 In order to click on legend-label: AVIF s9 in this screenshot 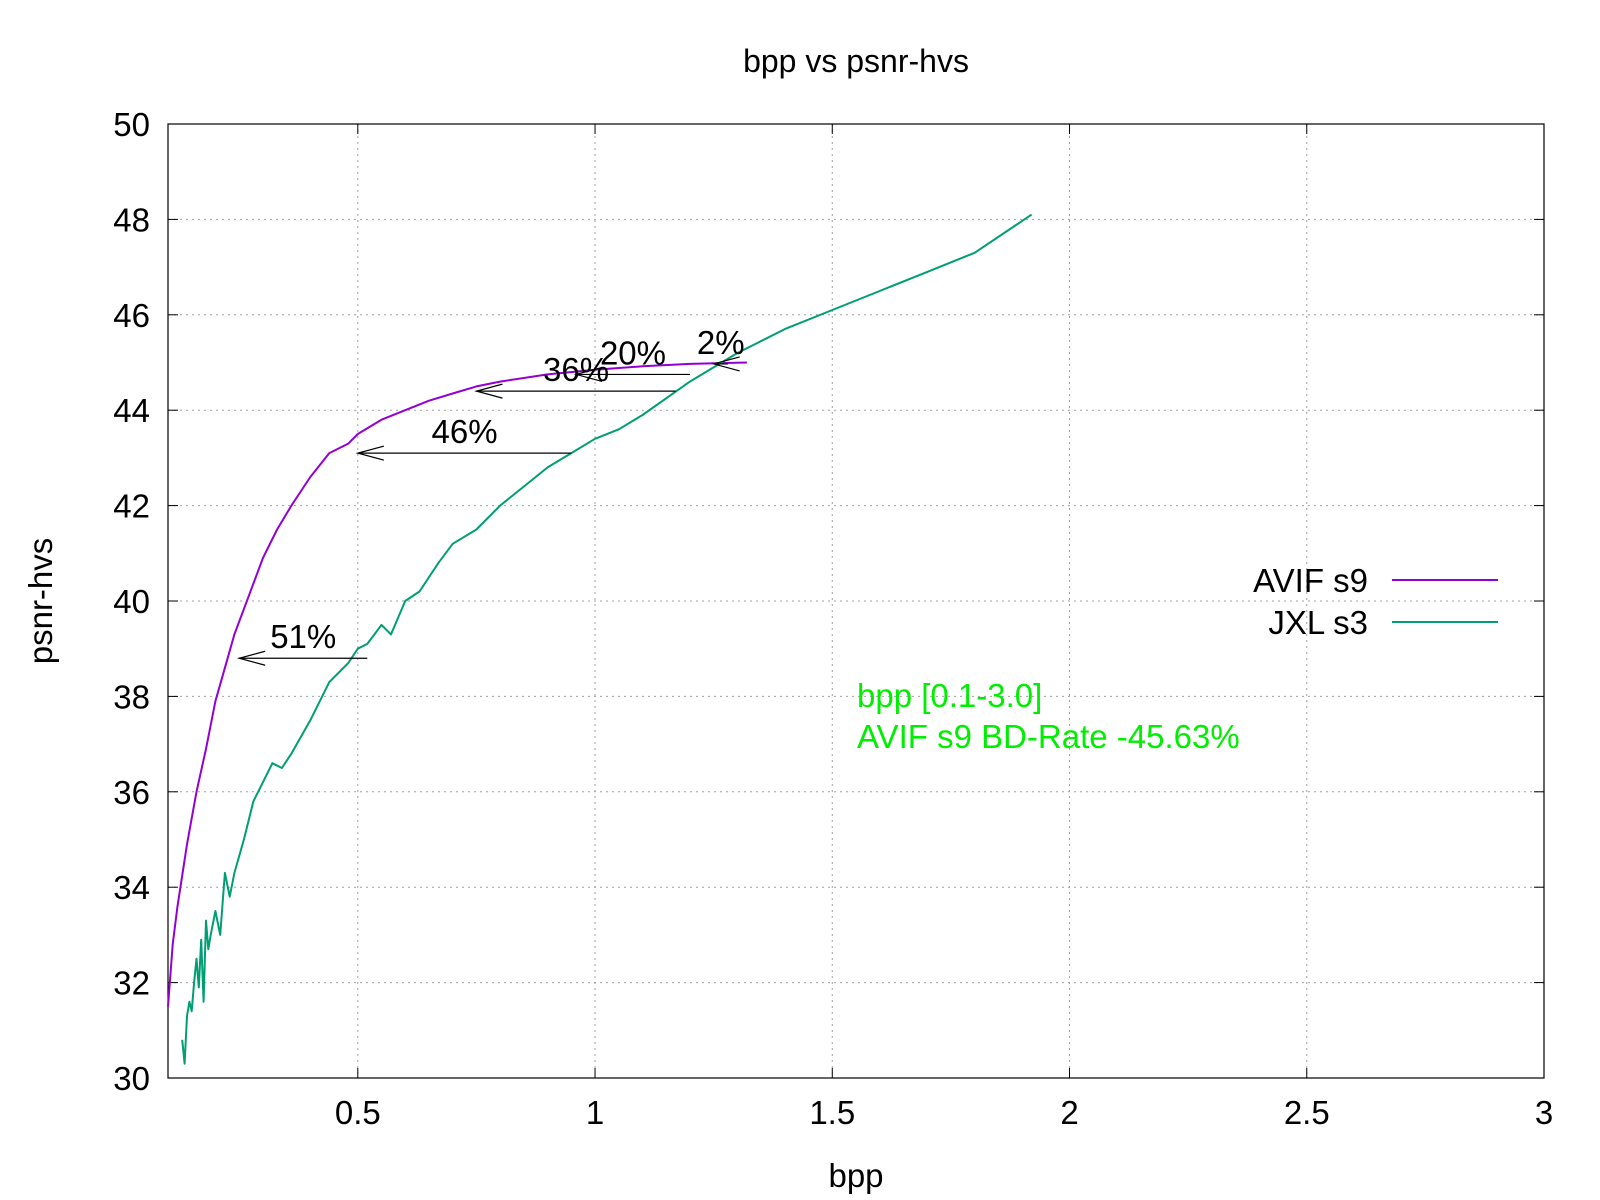, I will do `click(1310, 580)`.